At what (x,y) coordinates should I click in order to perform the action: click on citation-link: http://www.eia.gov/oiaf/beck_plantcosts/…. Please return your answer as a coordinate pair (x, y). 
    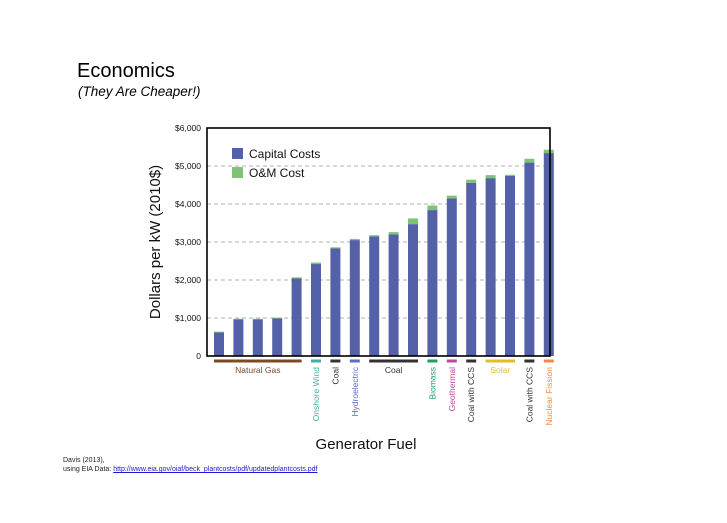
    Looking at the image, I should click on (215, 469).